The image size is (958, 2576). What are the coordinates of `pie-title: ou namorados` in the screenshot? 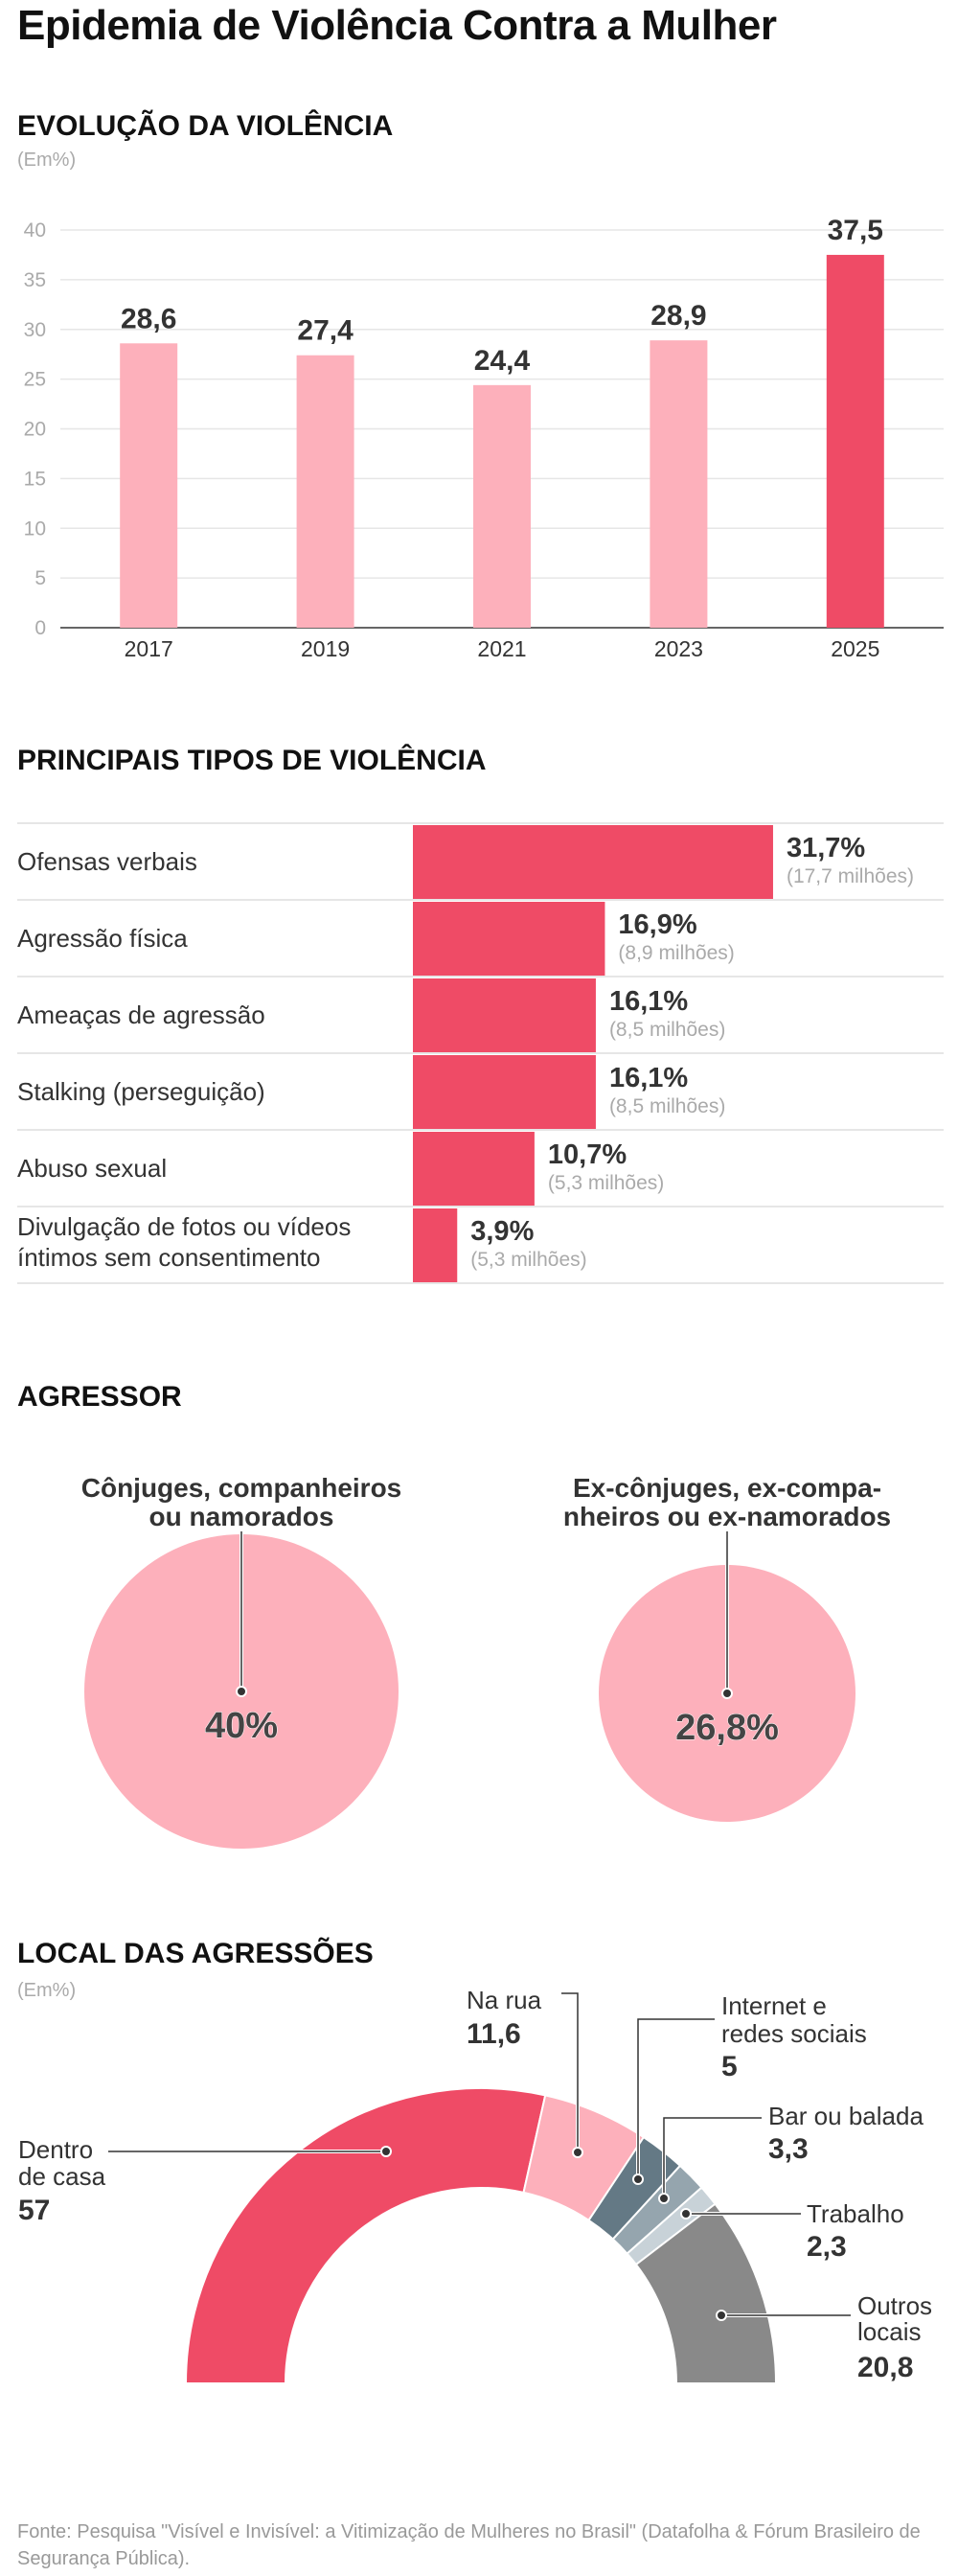 It's located at (242, 1516).